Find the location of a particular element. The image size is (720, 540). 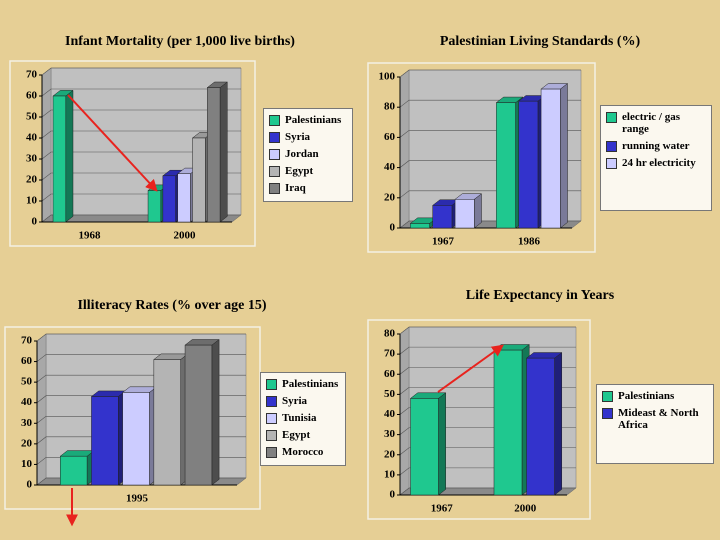

legend: Palestinians Mideast & North Africa is located at coordinates (655, 424).